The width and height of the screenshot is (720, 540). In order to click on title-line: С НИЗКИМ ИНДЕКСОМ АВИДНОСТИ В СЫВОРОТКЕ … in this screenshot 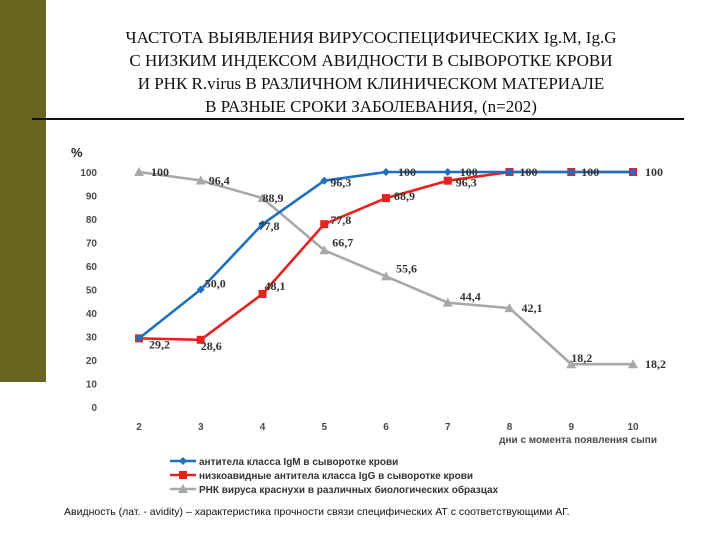, I will do `click(371, 60)`.